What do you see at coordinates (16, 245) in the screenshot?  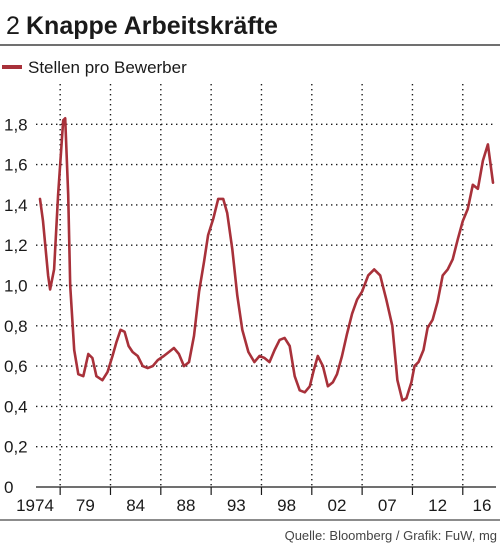 I see `y-tick-label: 1,2` at bounding box center [16, 245].